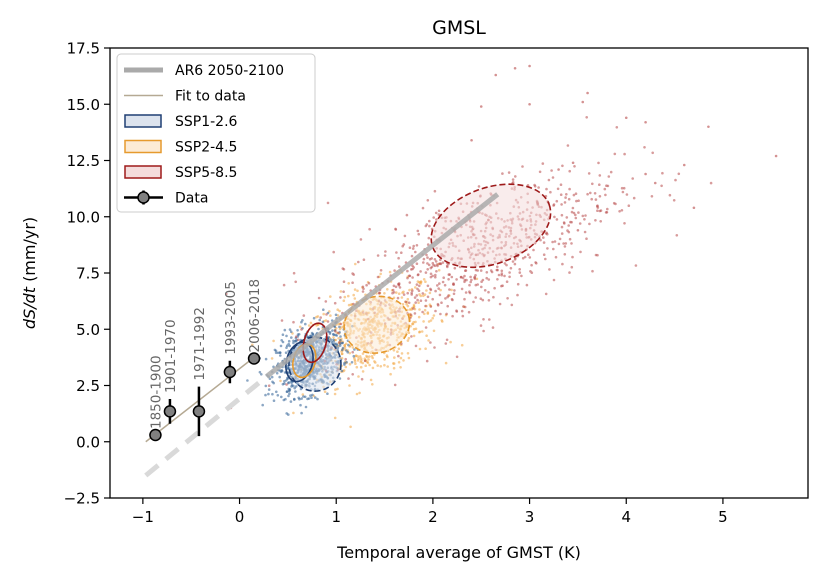 The image size is (822, 577). I want to click on legend-swatch-patch, so click(143, 146).